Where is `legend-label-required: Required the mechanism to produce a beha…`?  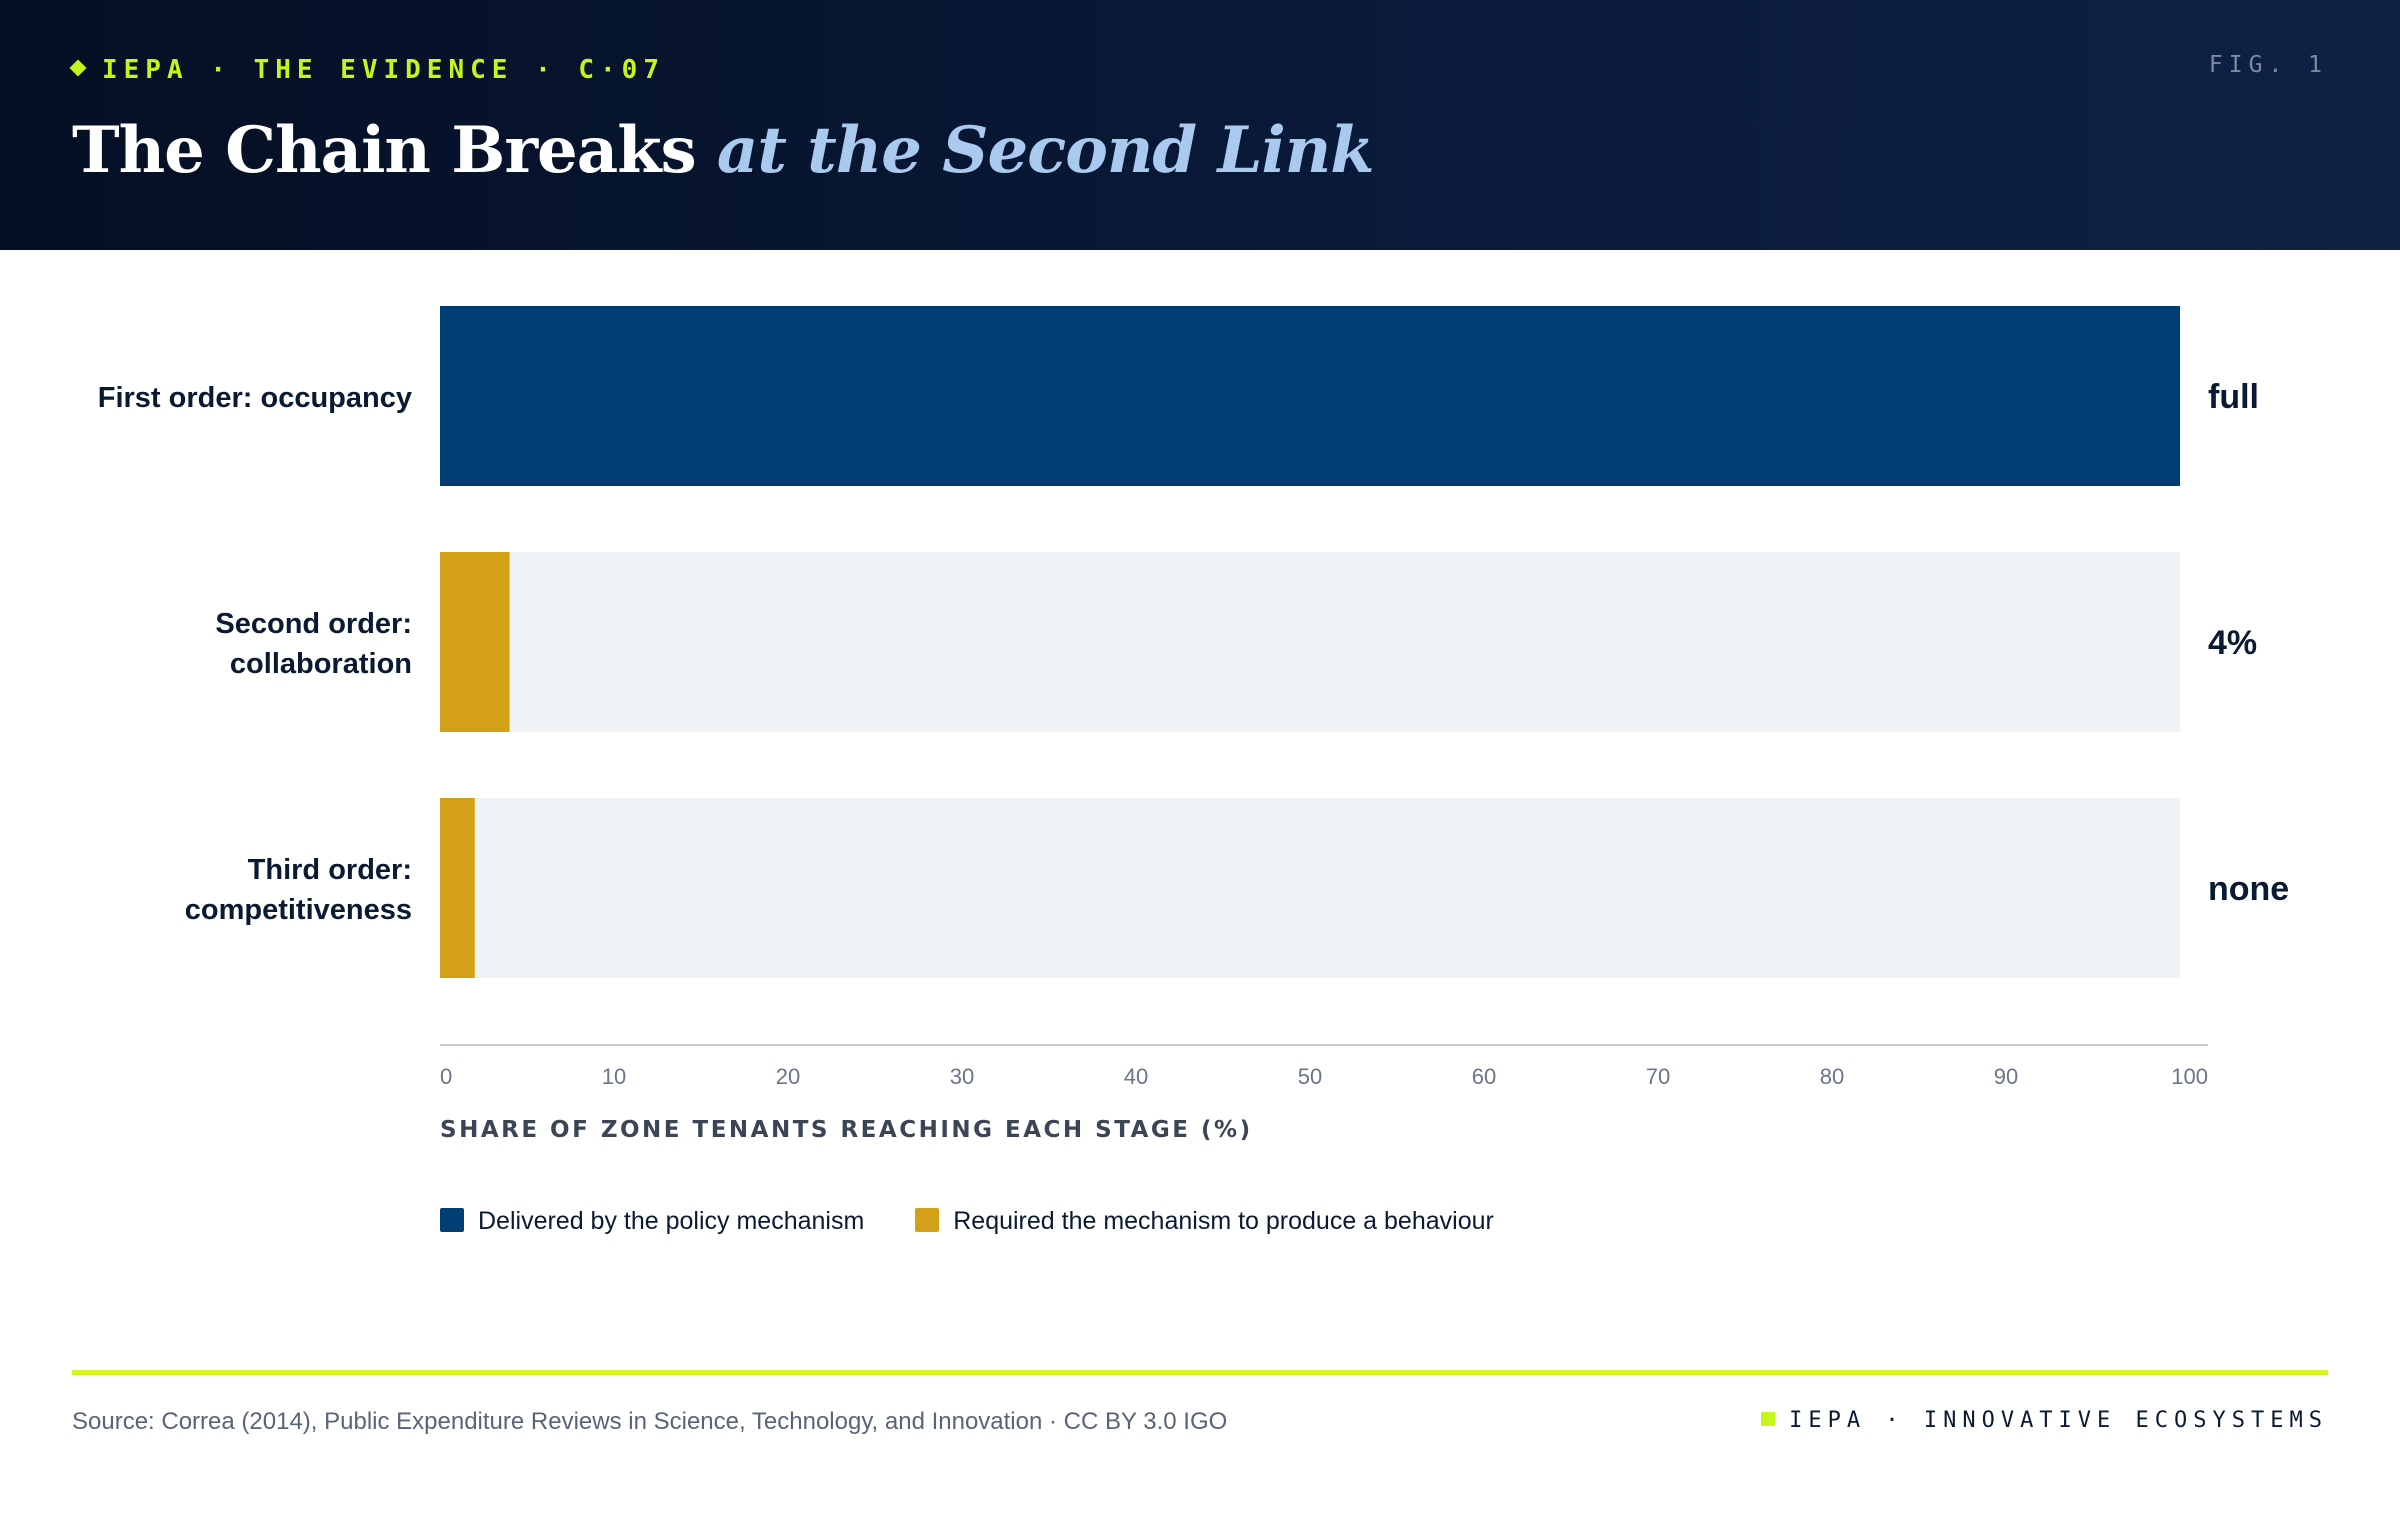 legend-label-required: Required the mechanism to produce a beha… is located at coordinates (1223, 1221).